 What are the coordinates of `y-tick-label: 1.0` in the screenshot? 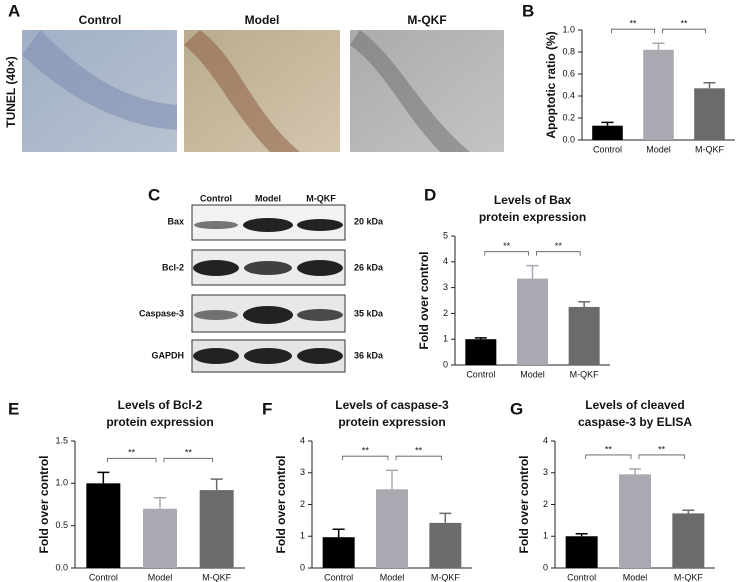 It's located at (61, 483).